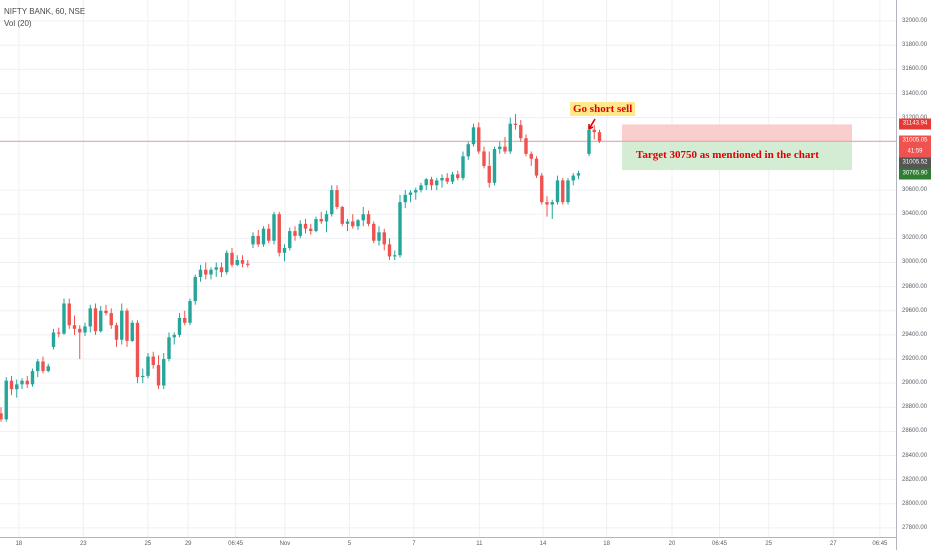 The width and height of the screenshot is (932, 551). Describe the element at coordinates (915, 45) in the screenshot. I see `y-tick-label: 31800.00` at that location.